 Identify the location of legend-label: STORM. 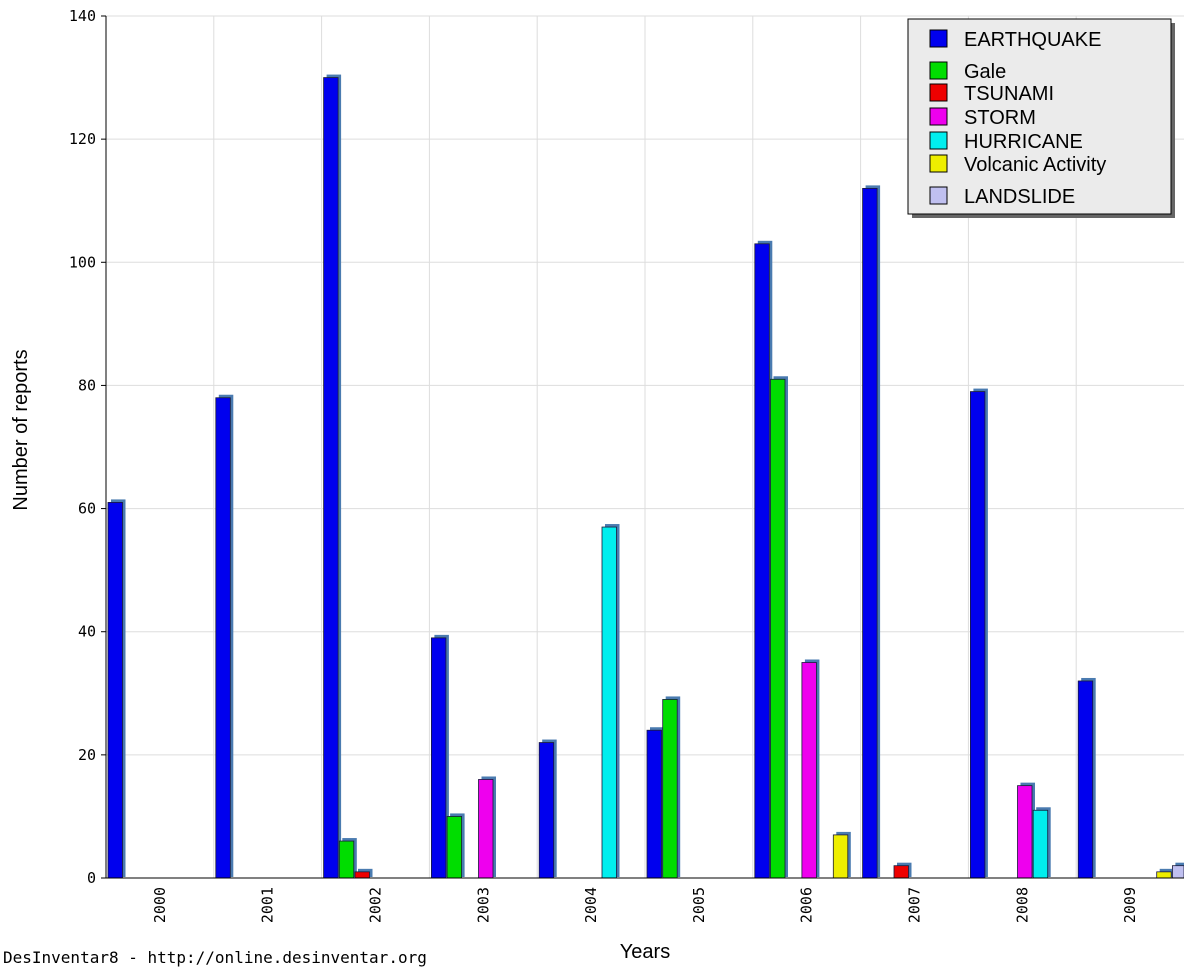
(1000, 118).